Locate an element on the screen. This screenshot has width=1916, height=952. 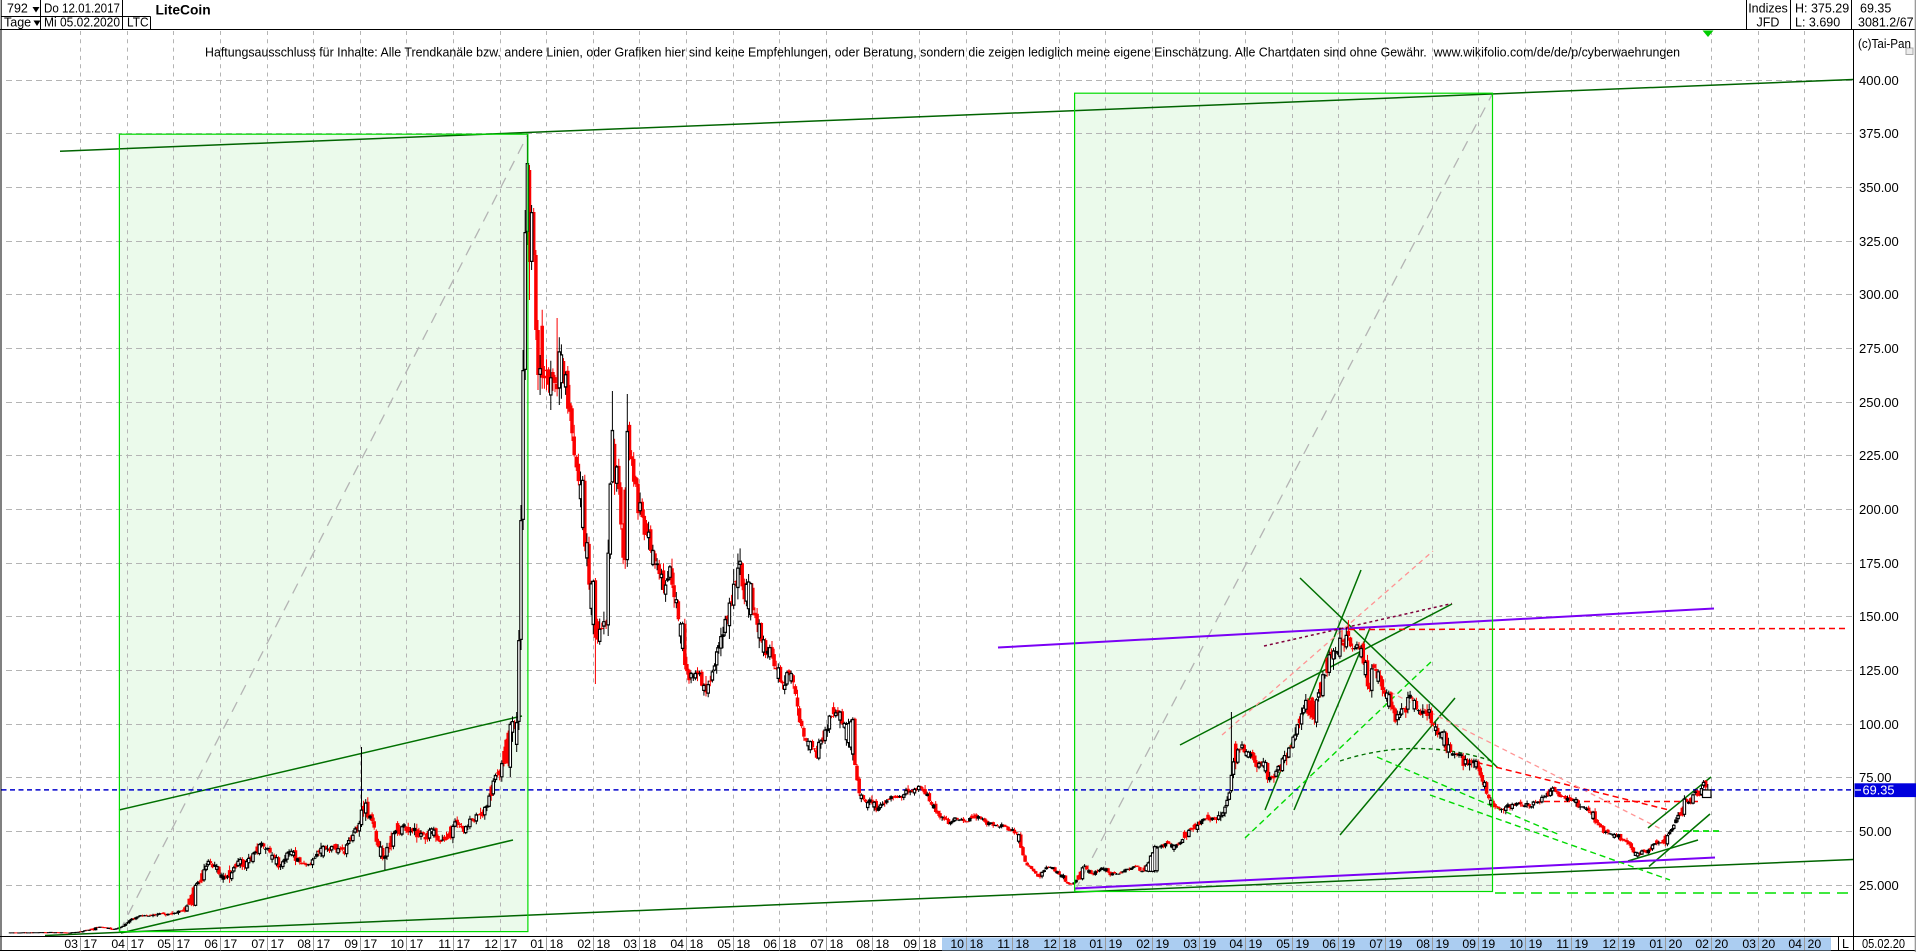
svg-text: 150.00 is located at coordinates (1879, 616).